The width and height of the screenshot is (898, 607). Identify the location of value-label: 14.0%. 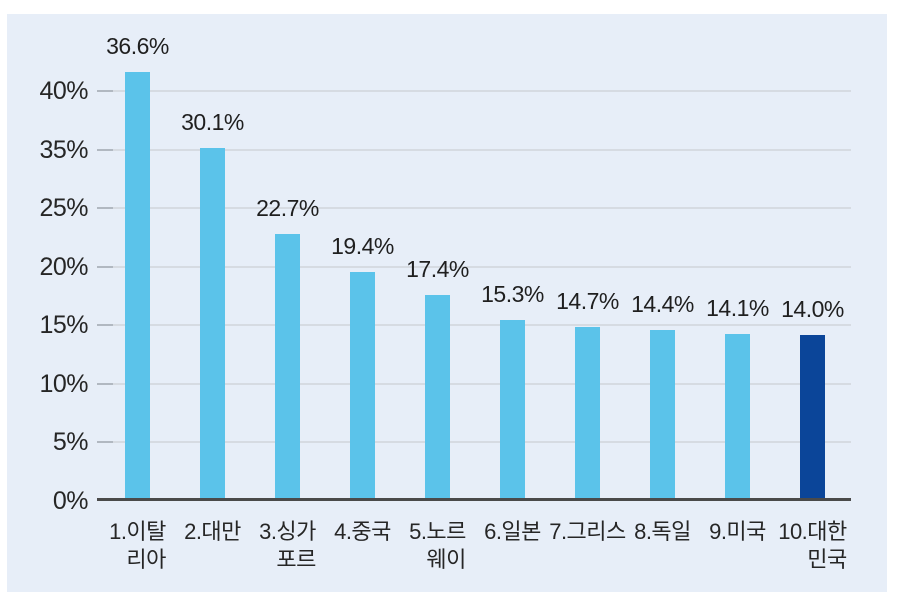
(812, 309).